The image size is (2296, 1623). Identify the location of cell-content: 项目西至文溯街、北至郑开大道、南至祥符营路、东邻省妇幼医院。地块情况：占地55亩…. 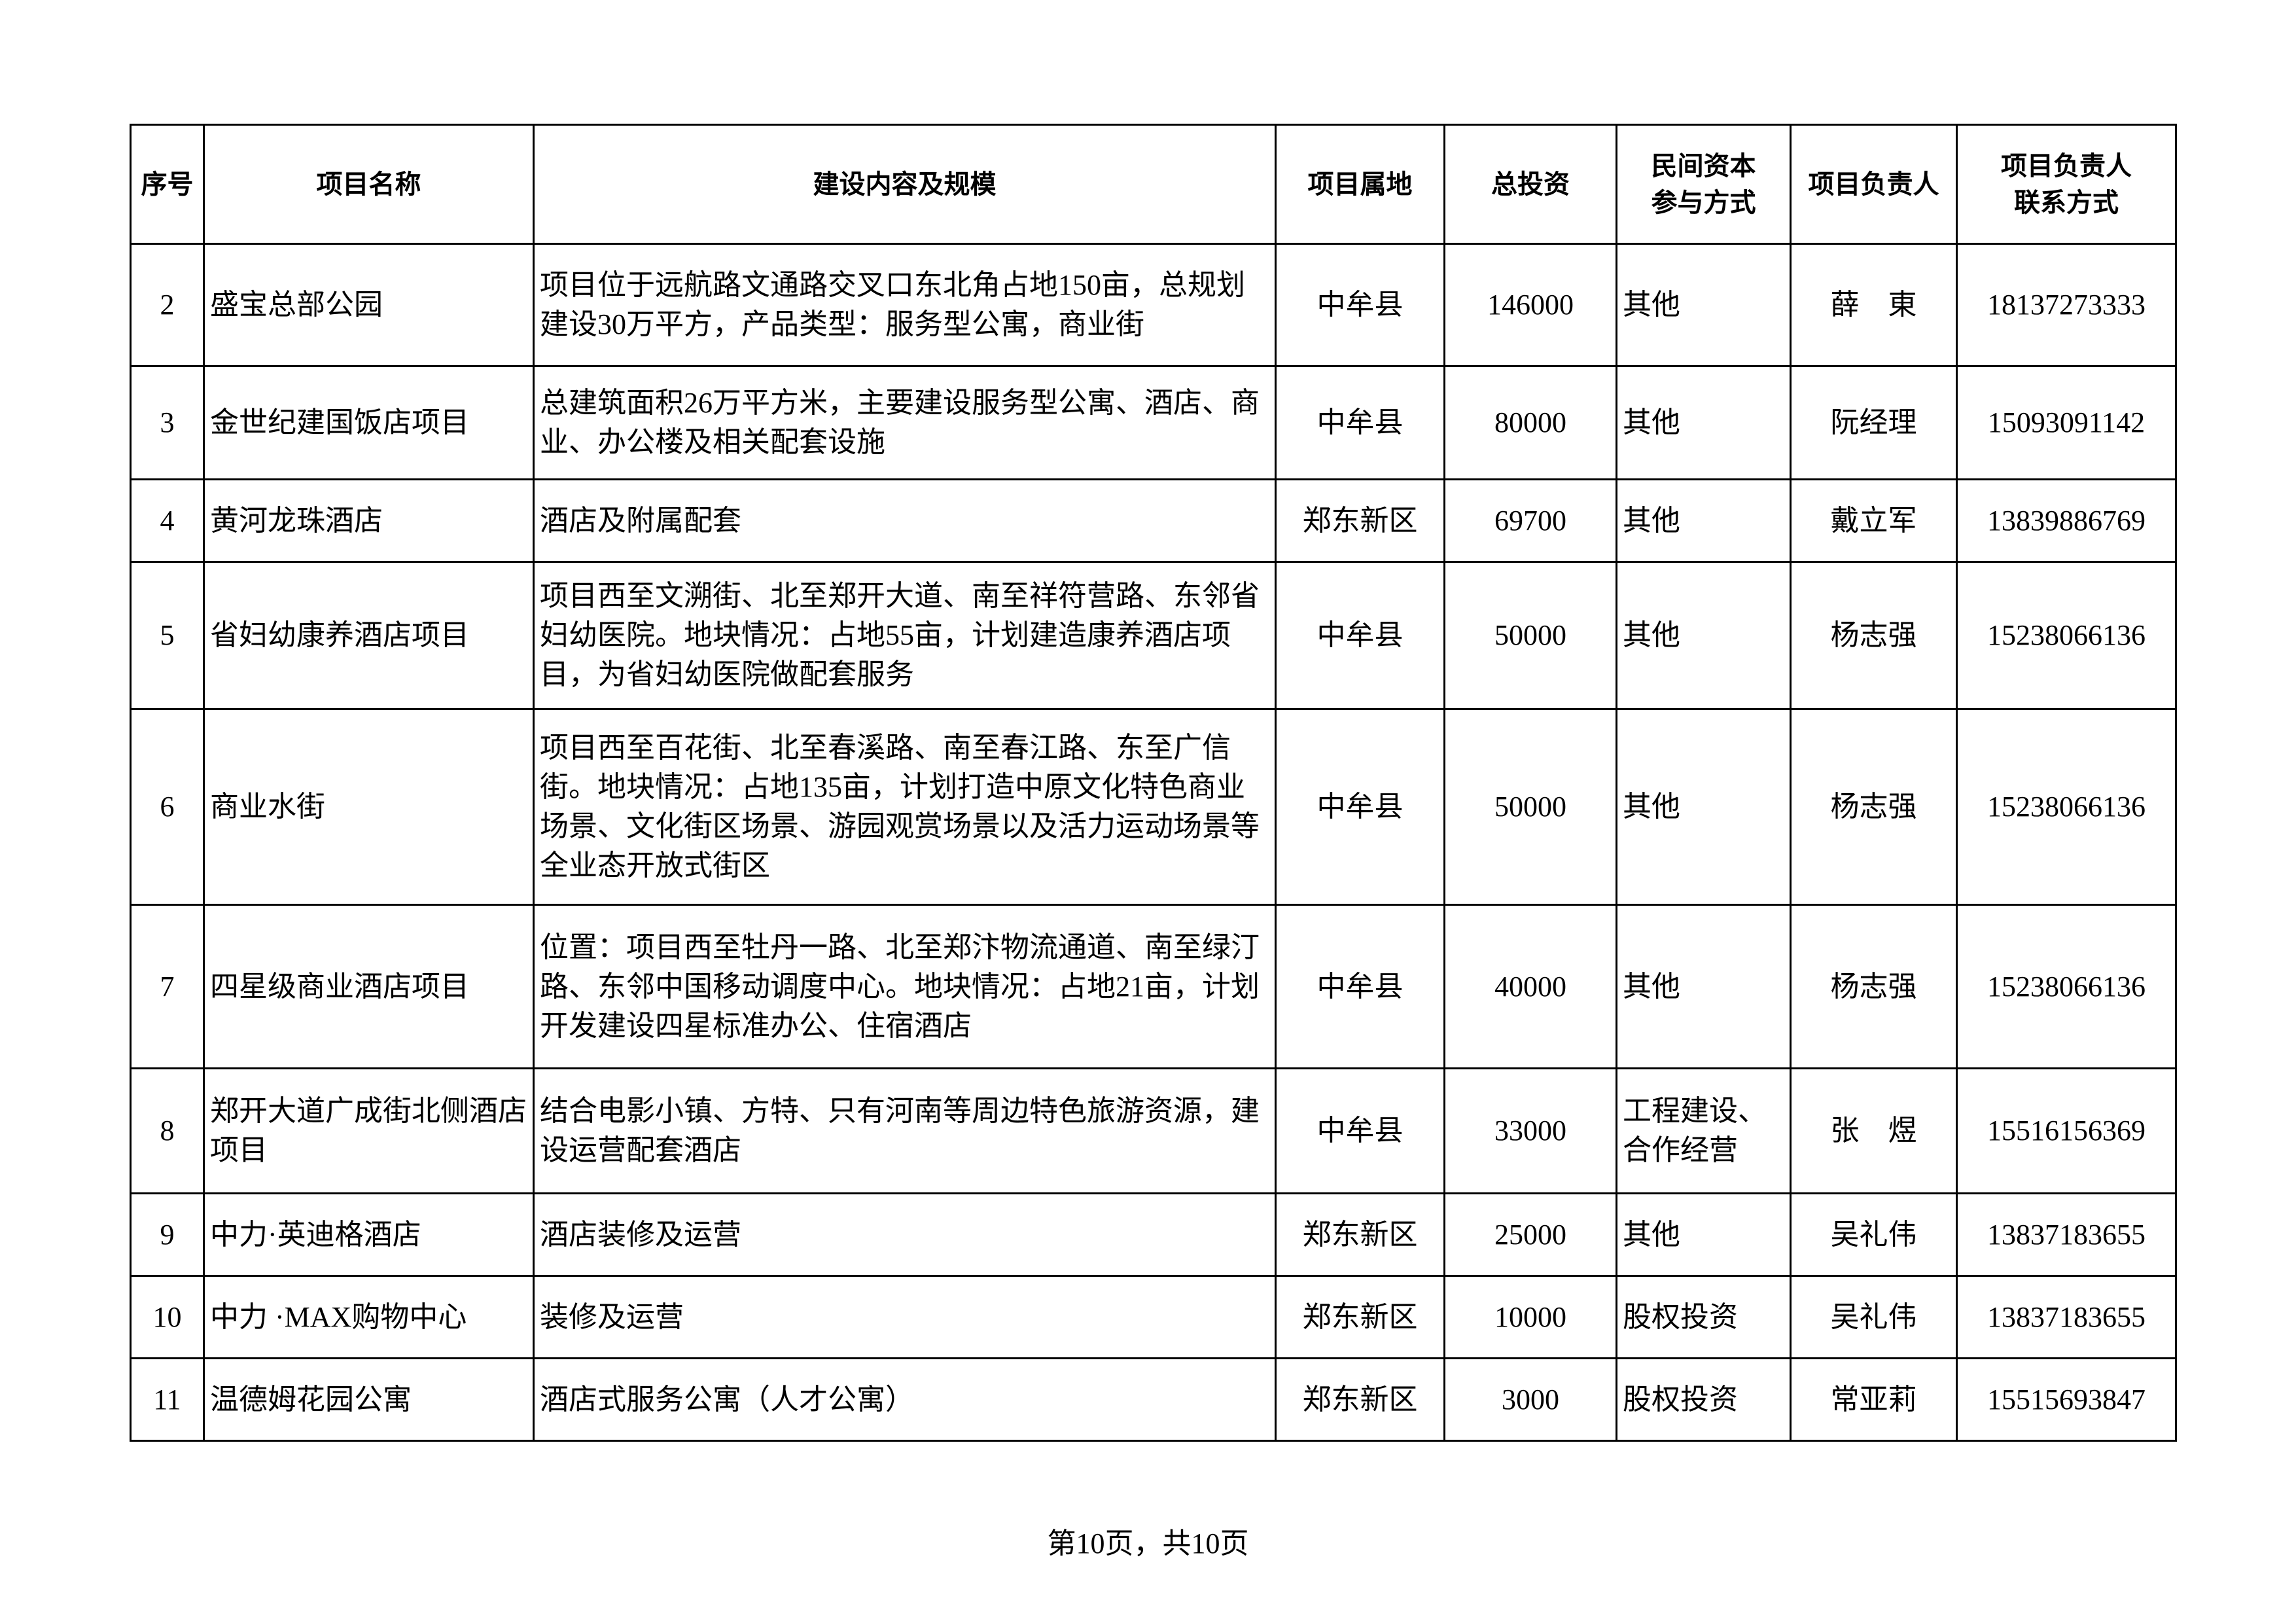
(905, 635).